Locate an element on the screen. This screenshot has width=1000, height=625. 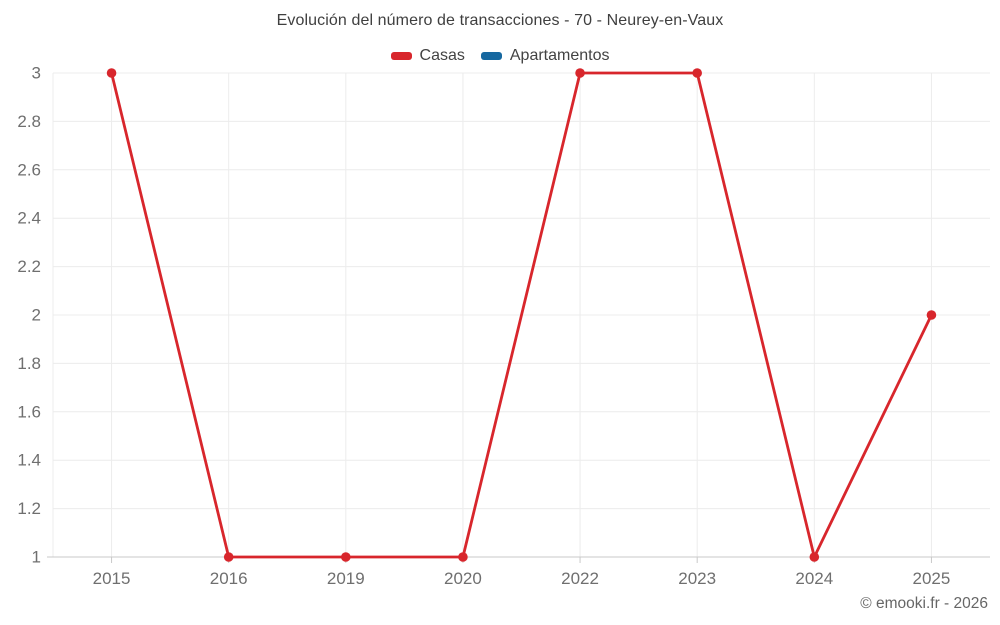
legend-label-casas: Casas is located at coordinates (442, 55).